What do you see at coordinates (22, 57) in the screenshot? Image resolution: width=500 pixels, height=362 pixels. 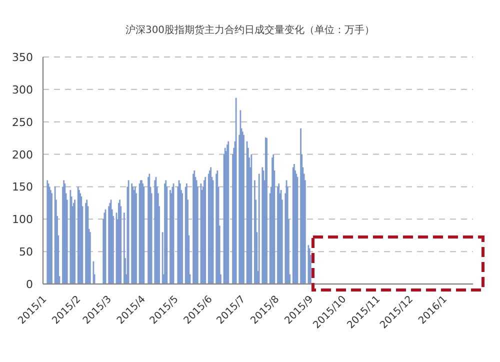 I see `y-tick-label: 350` at bounding box center [22, 57].